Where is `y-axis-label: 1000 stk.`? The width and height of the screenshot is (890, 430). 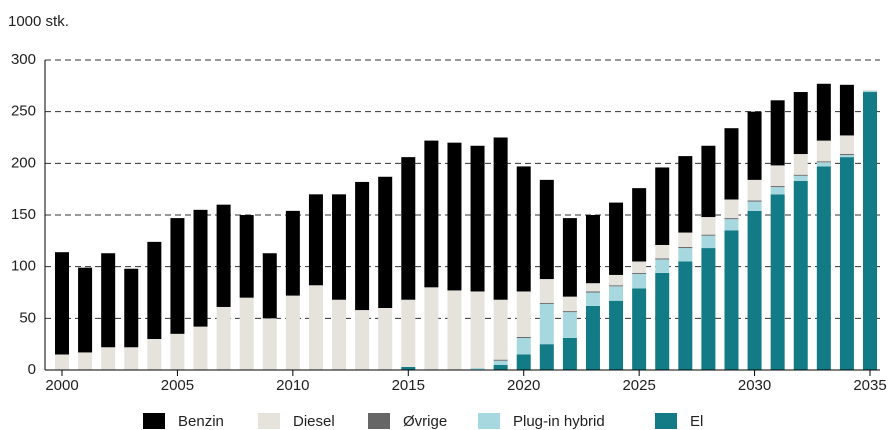
y-axis-label: 1000 stk. is located at coordinates (38, 21).